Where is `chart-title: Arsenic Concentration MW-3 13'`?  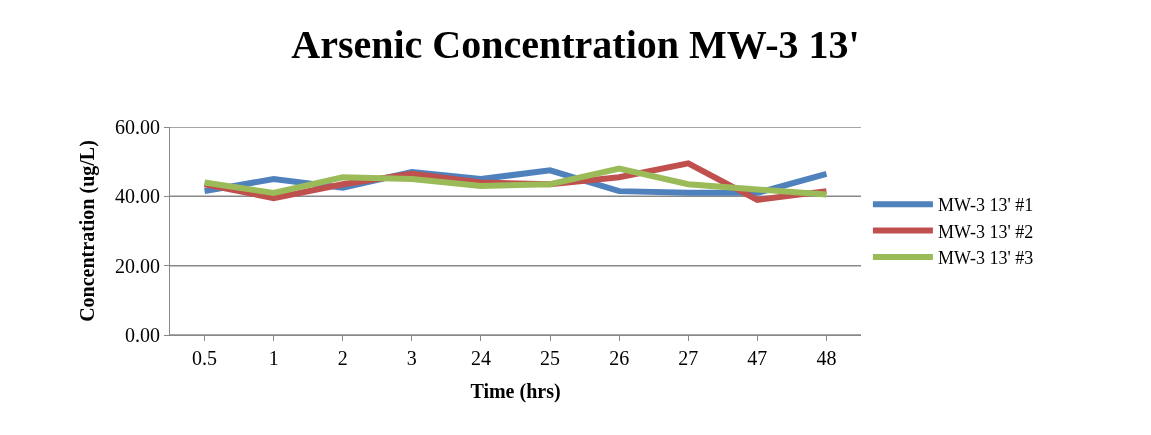
chart-title: Arsenic Concentration MW-3 13' is located at coordinates (575, 45).